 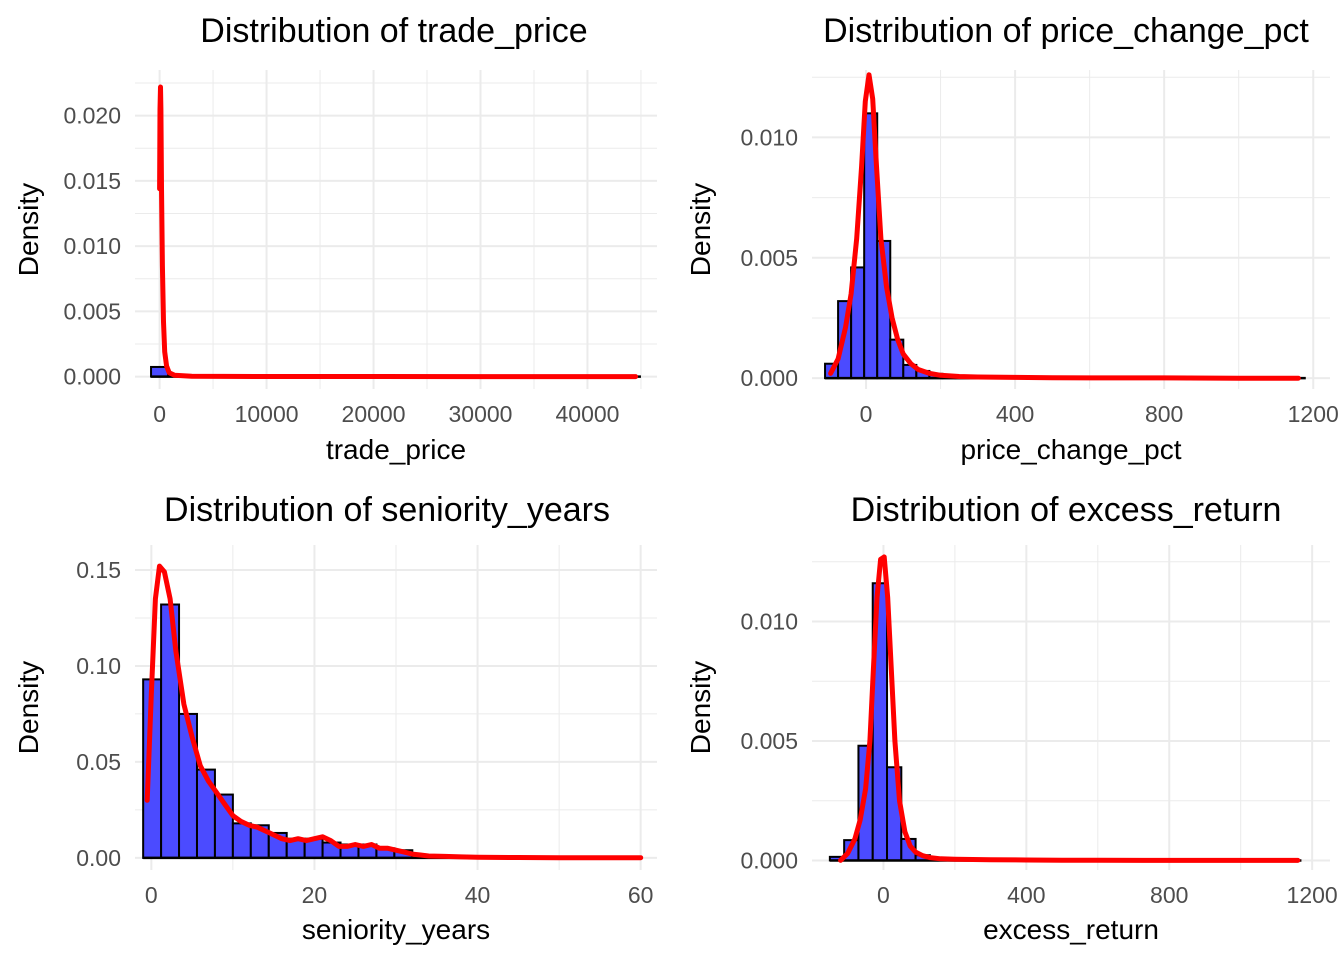 What do you see at coordinates (1066, 510) in the screenshot?
I see `chart-title: Distribution of excess_return` at bounding box center [1066, 510].